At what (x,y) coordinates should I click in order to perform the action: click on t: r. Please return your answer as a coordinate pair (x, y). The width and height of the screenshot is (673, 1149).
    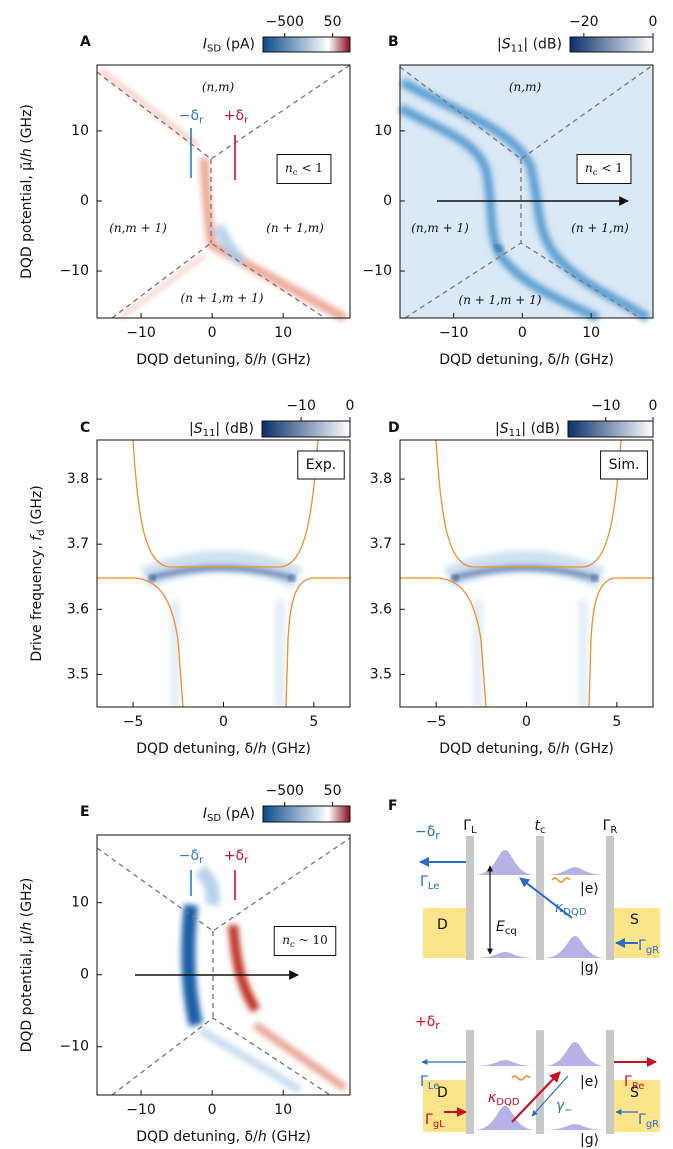
    Looking at the image, I should click on (437, 835).